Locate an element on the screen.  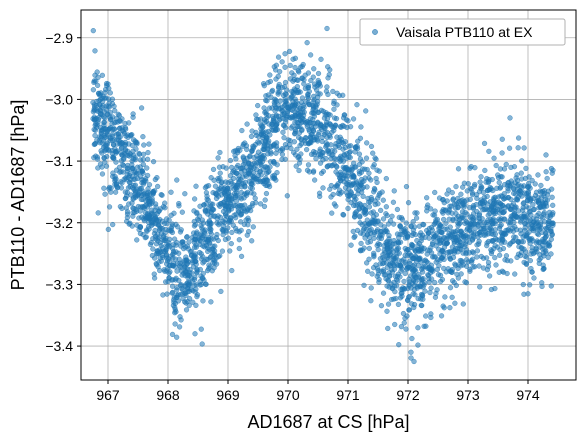
legend-label: Vaisala PTB110 at EX is located at coordinates (464, 32).